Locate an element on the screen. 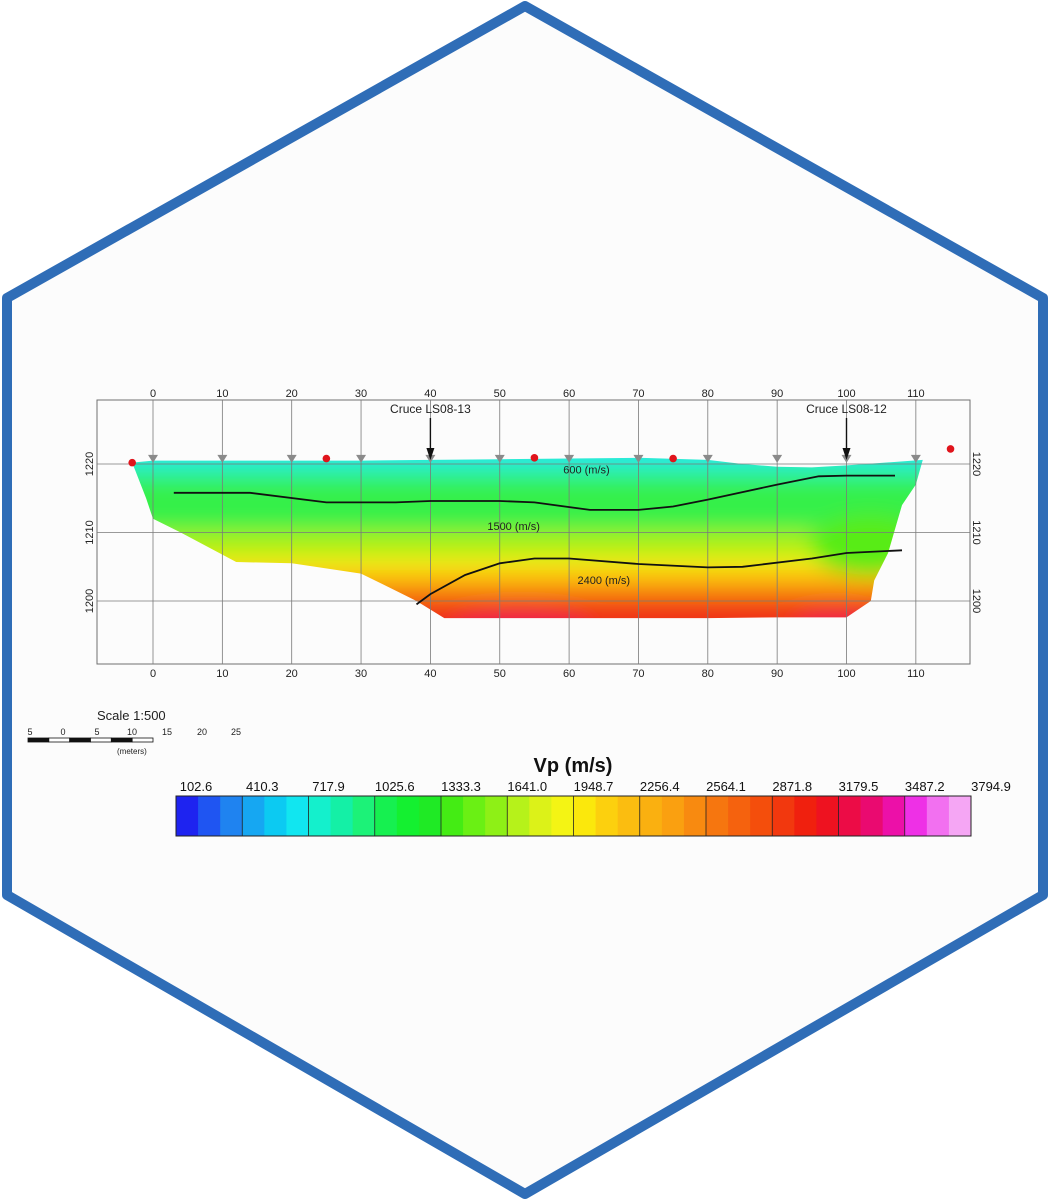  colorbar-tick-label: 2871.8 is located at coordinates (792, 786).